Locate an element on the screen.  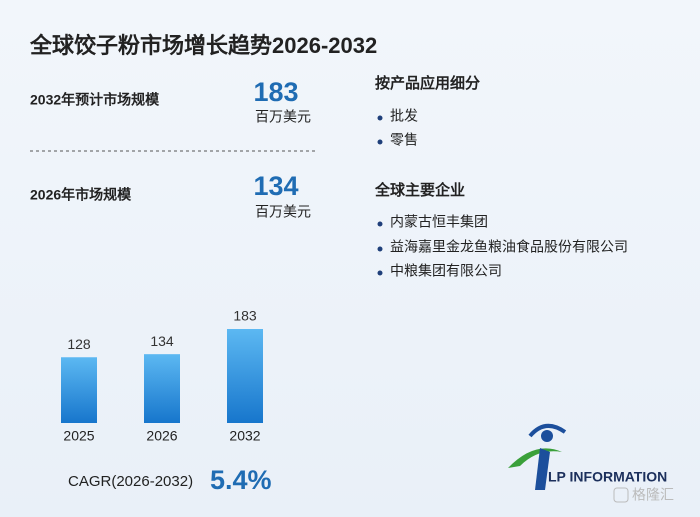
data-label: 128 is located at coordinates (79, 344).